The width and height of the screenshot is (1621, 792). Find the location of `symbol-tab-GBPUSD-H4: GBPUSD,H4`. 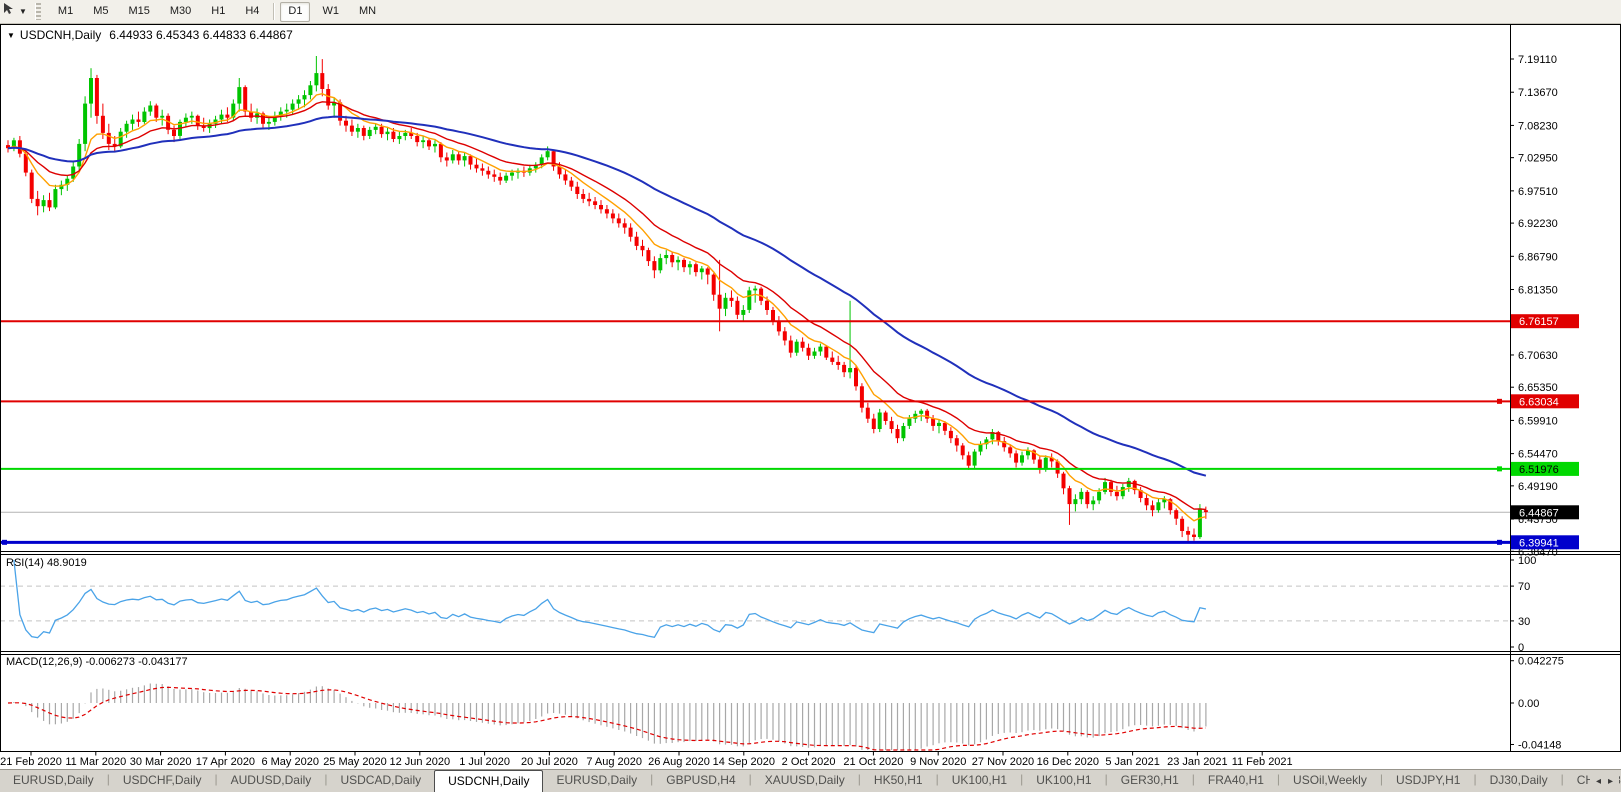

symbol-tab-GBPUSD-H4: GBPUSD,H4 is located at coordinates (701, 780).